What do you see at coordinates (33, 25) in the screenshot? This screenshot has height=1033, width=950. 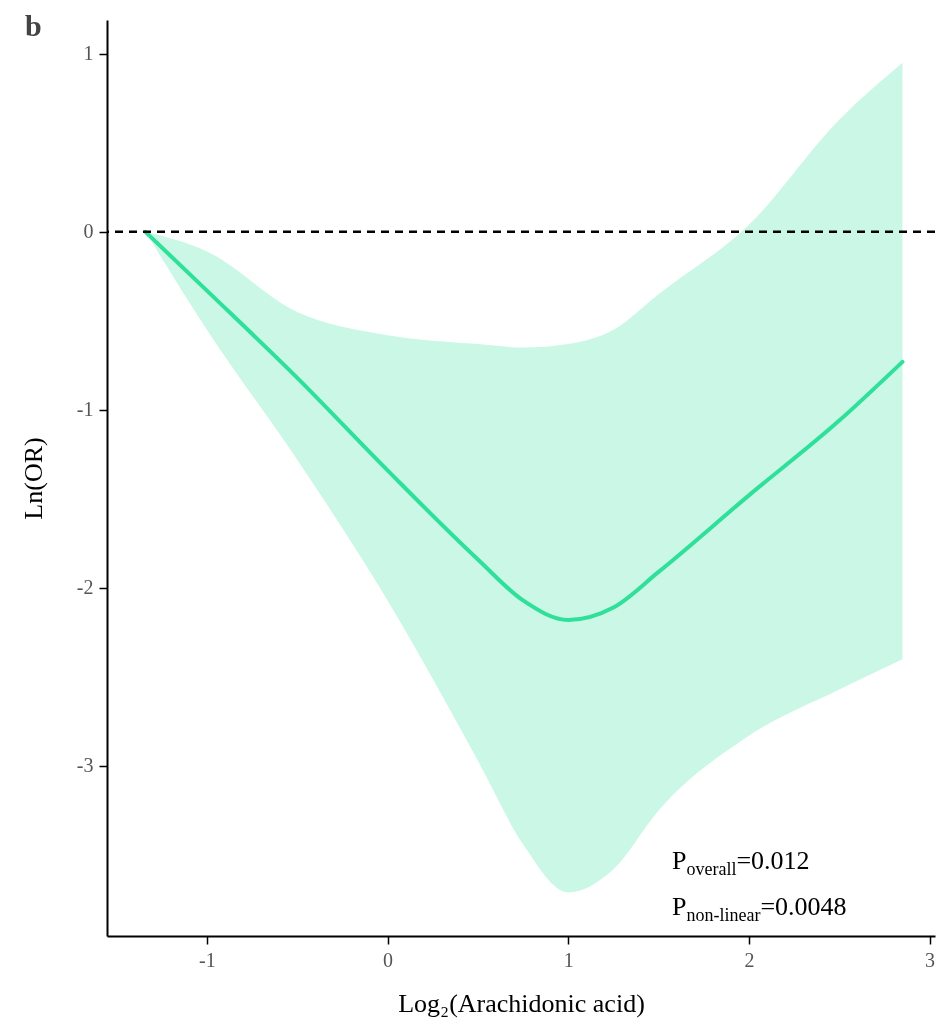 I see `chart-title: b` at bounding box center [33, 25].